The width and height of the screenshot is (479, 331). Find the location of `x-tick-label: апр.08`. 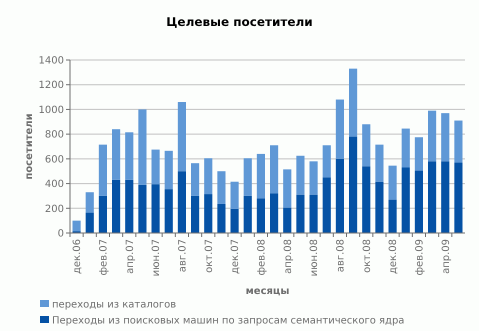

x-tick-label: апр.08 is located at coordinates (288, 256).